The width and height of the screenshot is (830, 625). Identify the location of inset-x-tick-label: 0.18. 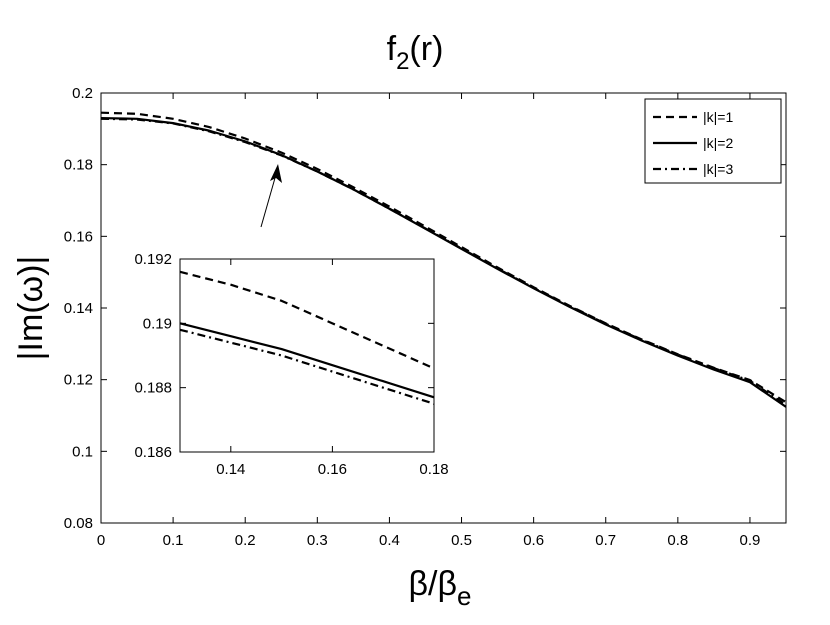
(433, 469).